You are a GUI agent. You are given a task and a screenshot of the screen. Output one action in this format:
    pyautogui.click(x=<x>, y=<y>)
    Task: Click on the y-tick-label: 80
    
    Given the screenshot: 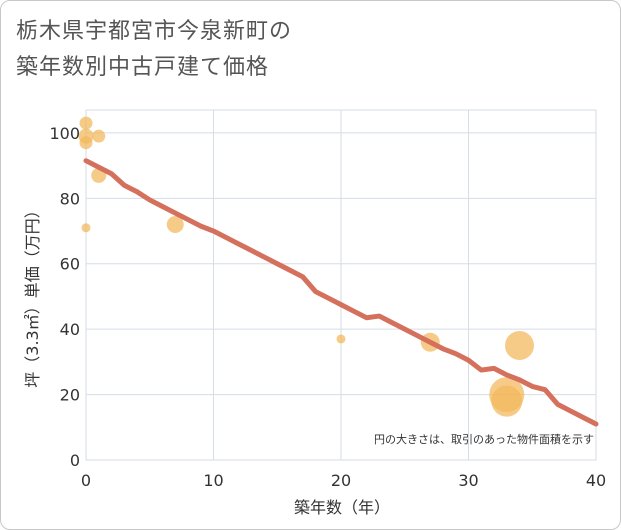 What is the action you would take?
    pyautogui.click(x=70, y=198)
    